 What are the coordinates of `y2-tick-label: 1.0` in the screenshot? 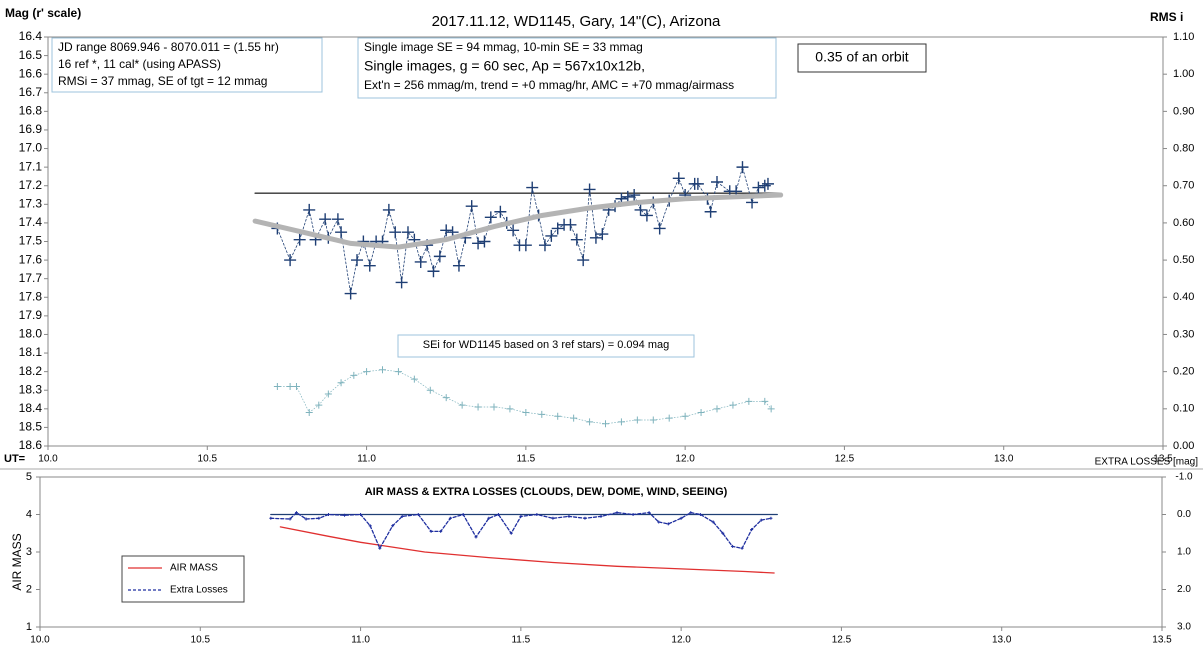 It's located at (1184, 552).